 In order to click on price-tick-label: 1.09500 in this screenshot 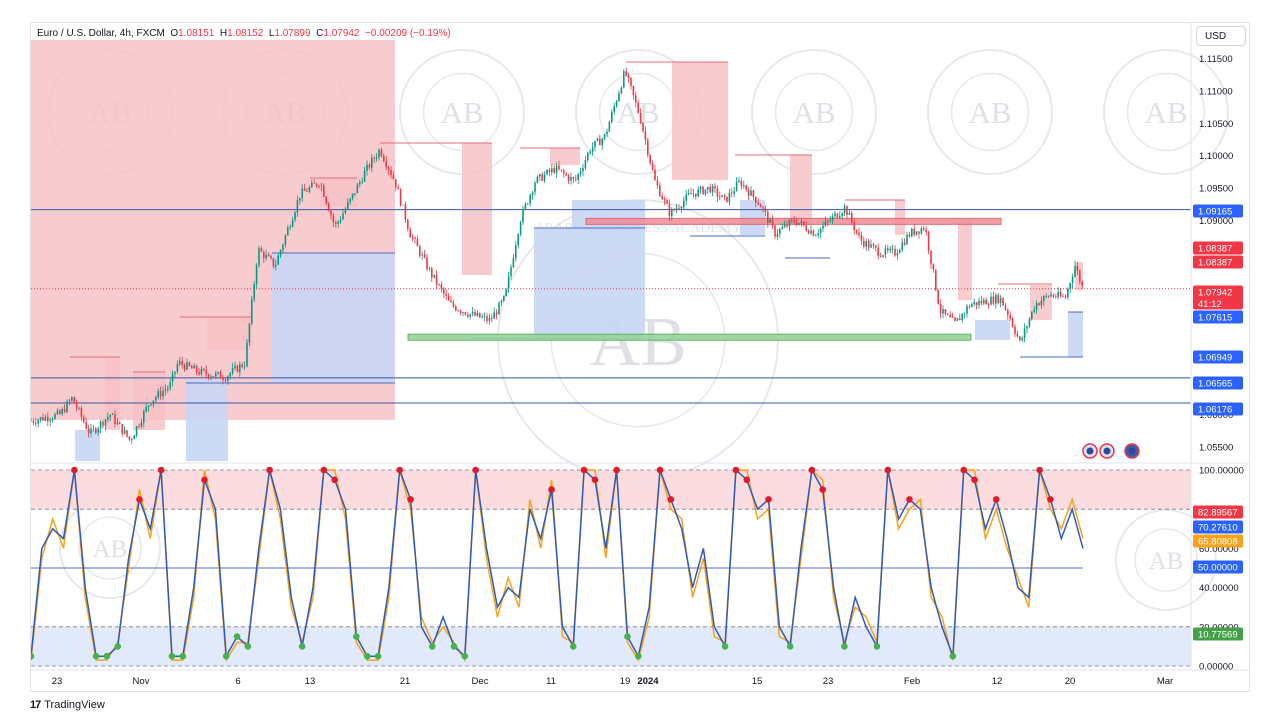, I will do `click(1216, 188)`.